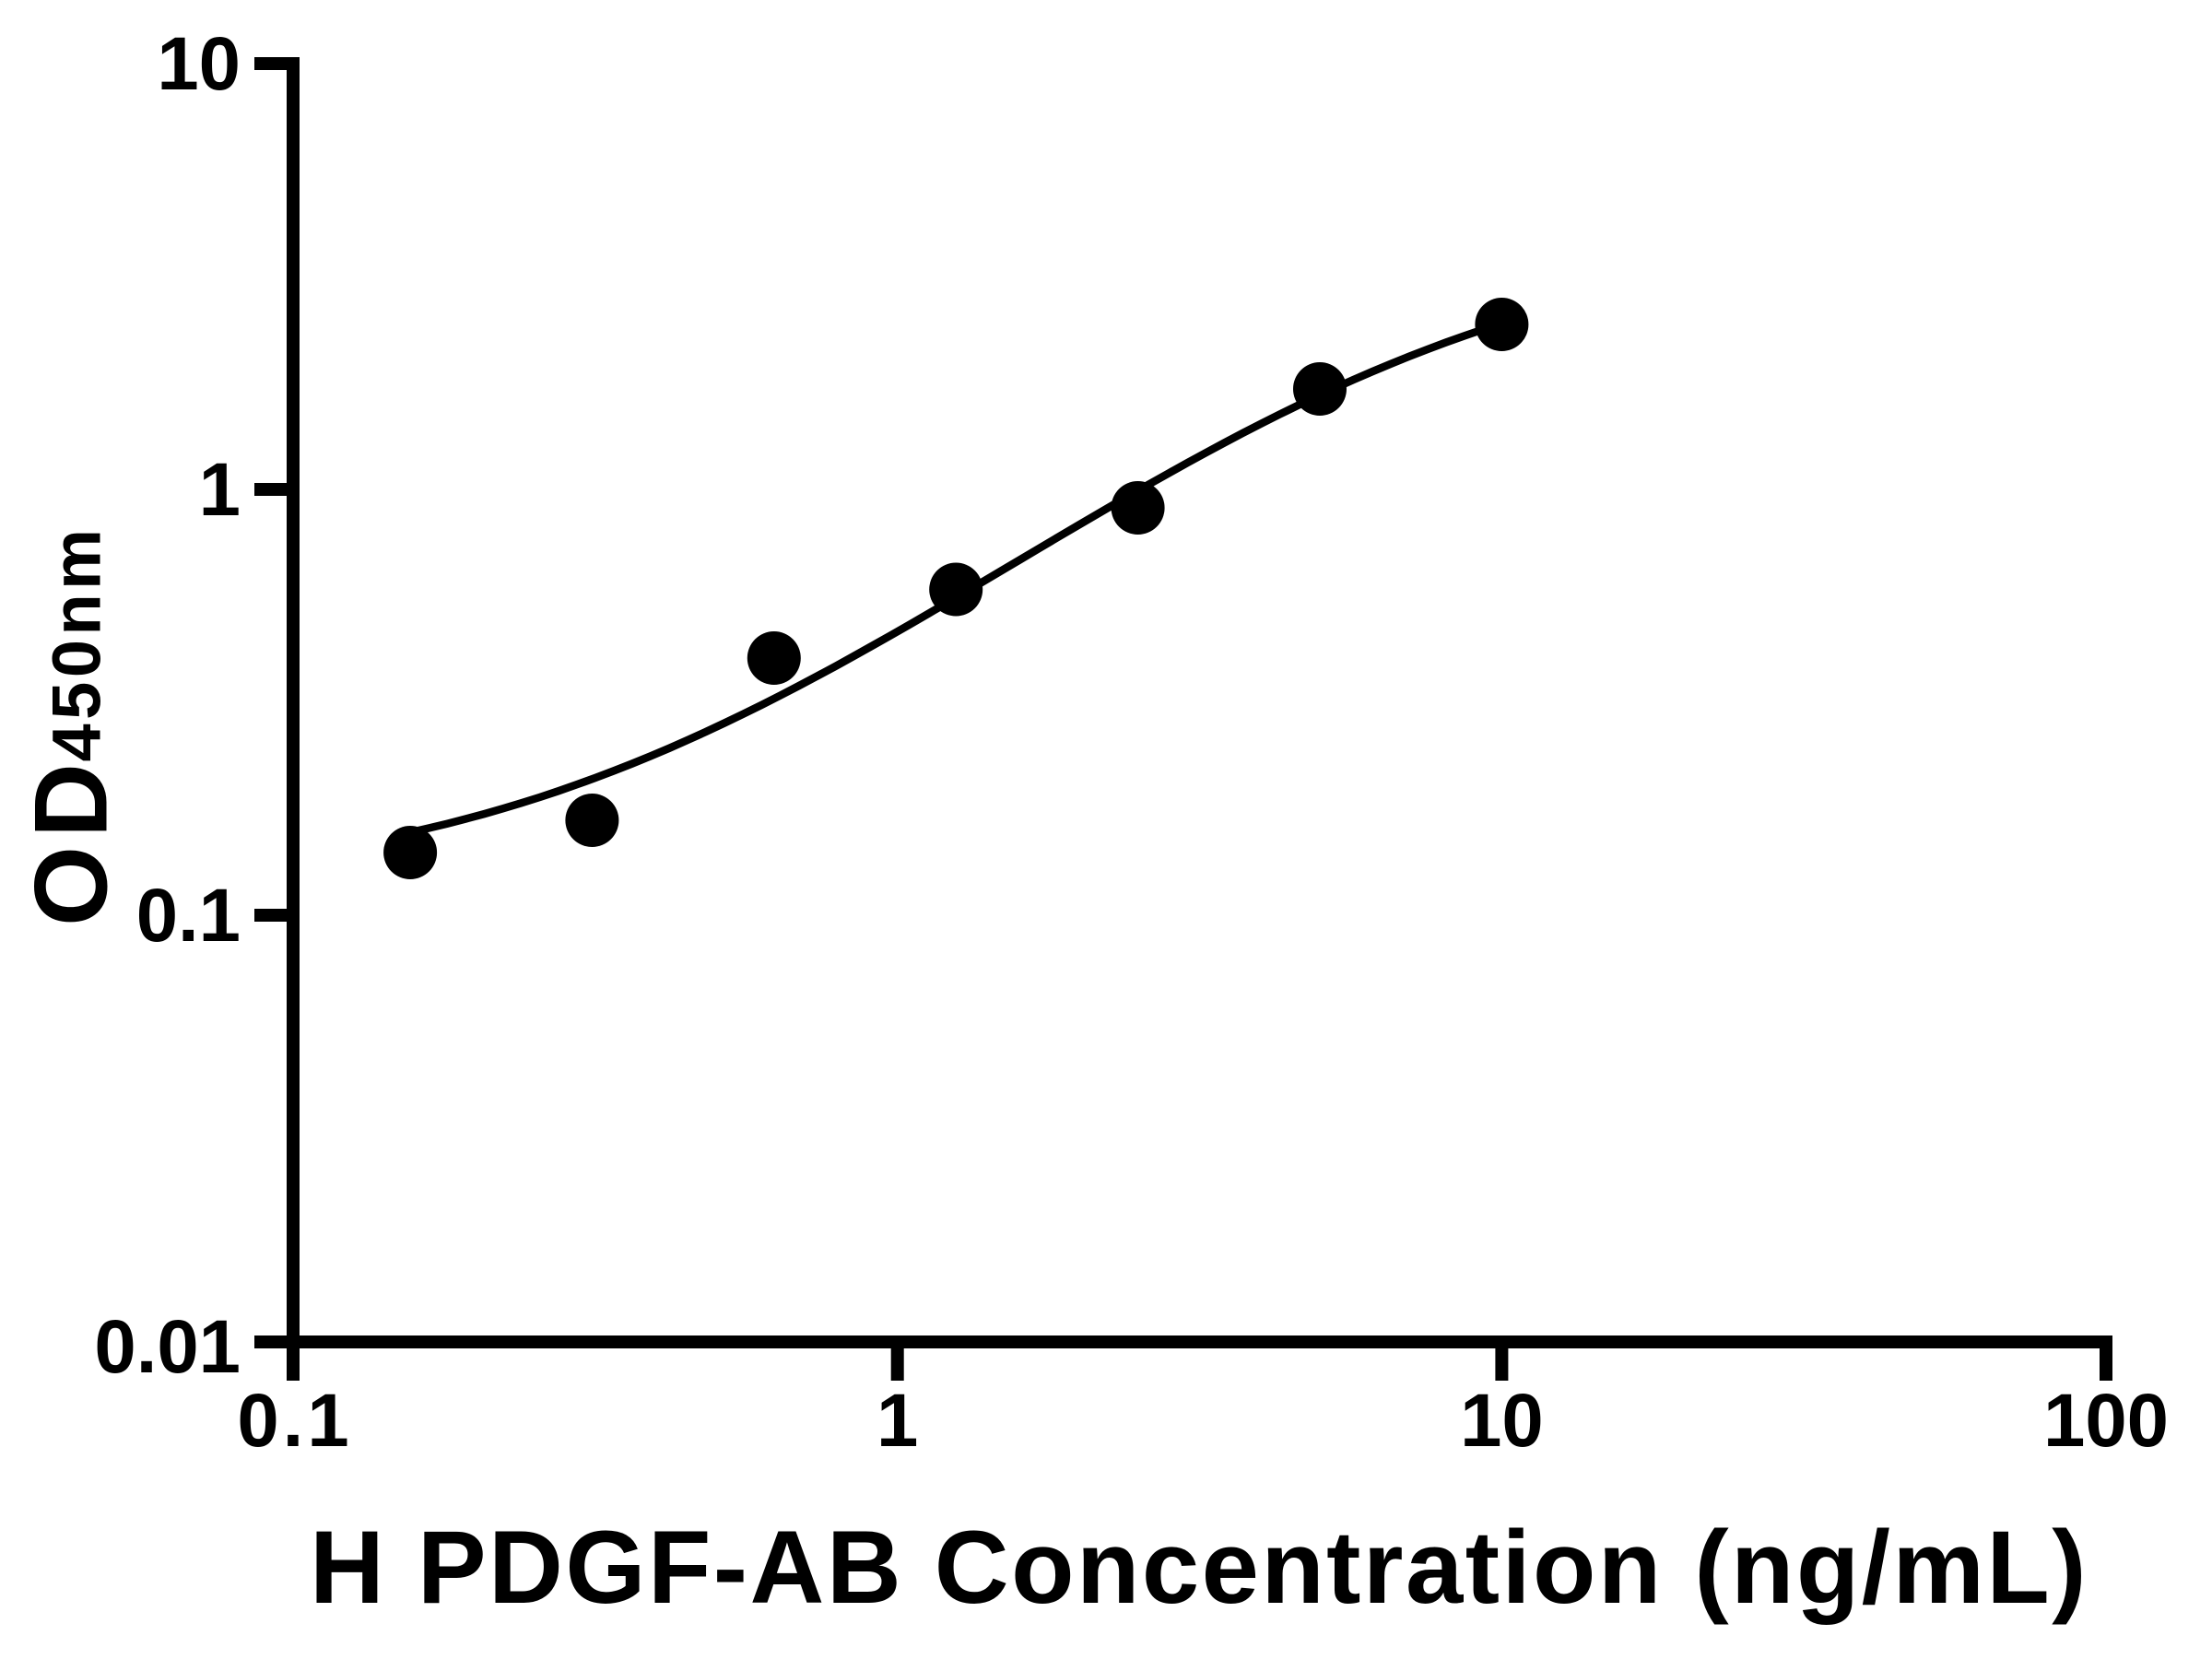 This screenshot has height=1659, width=2212. I want to click on svg-text: 100, so click(2106, 1421).